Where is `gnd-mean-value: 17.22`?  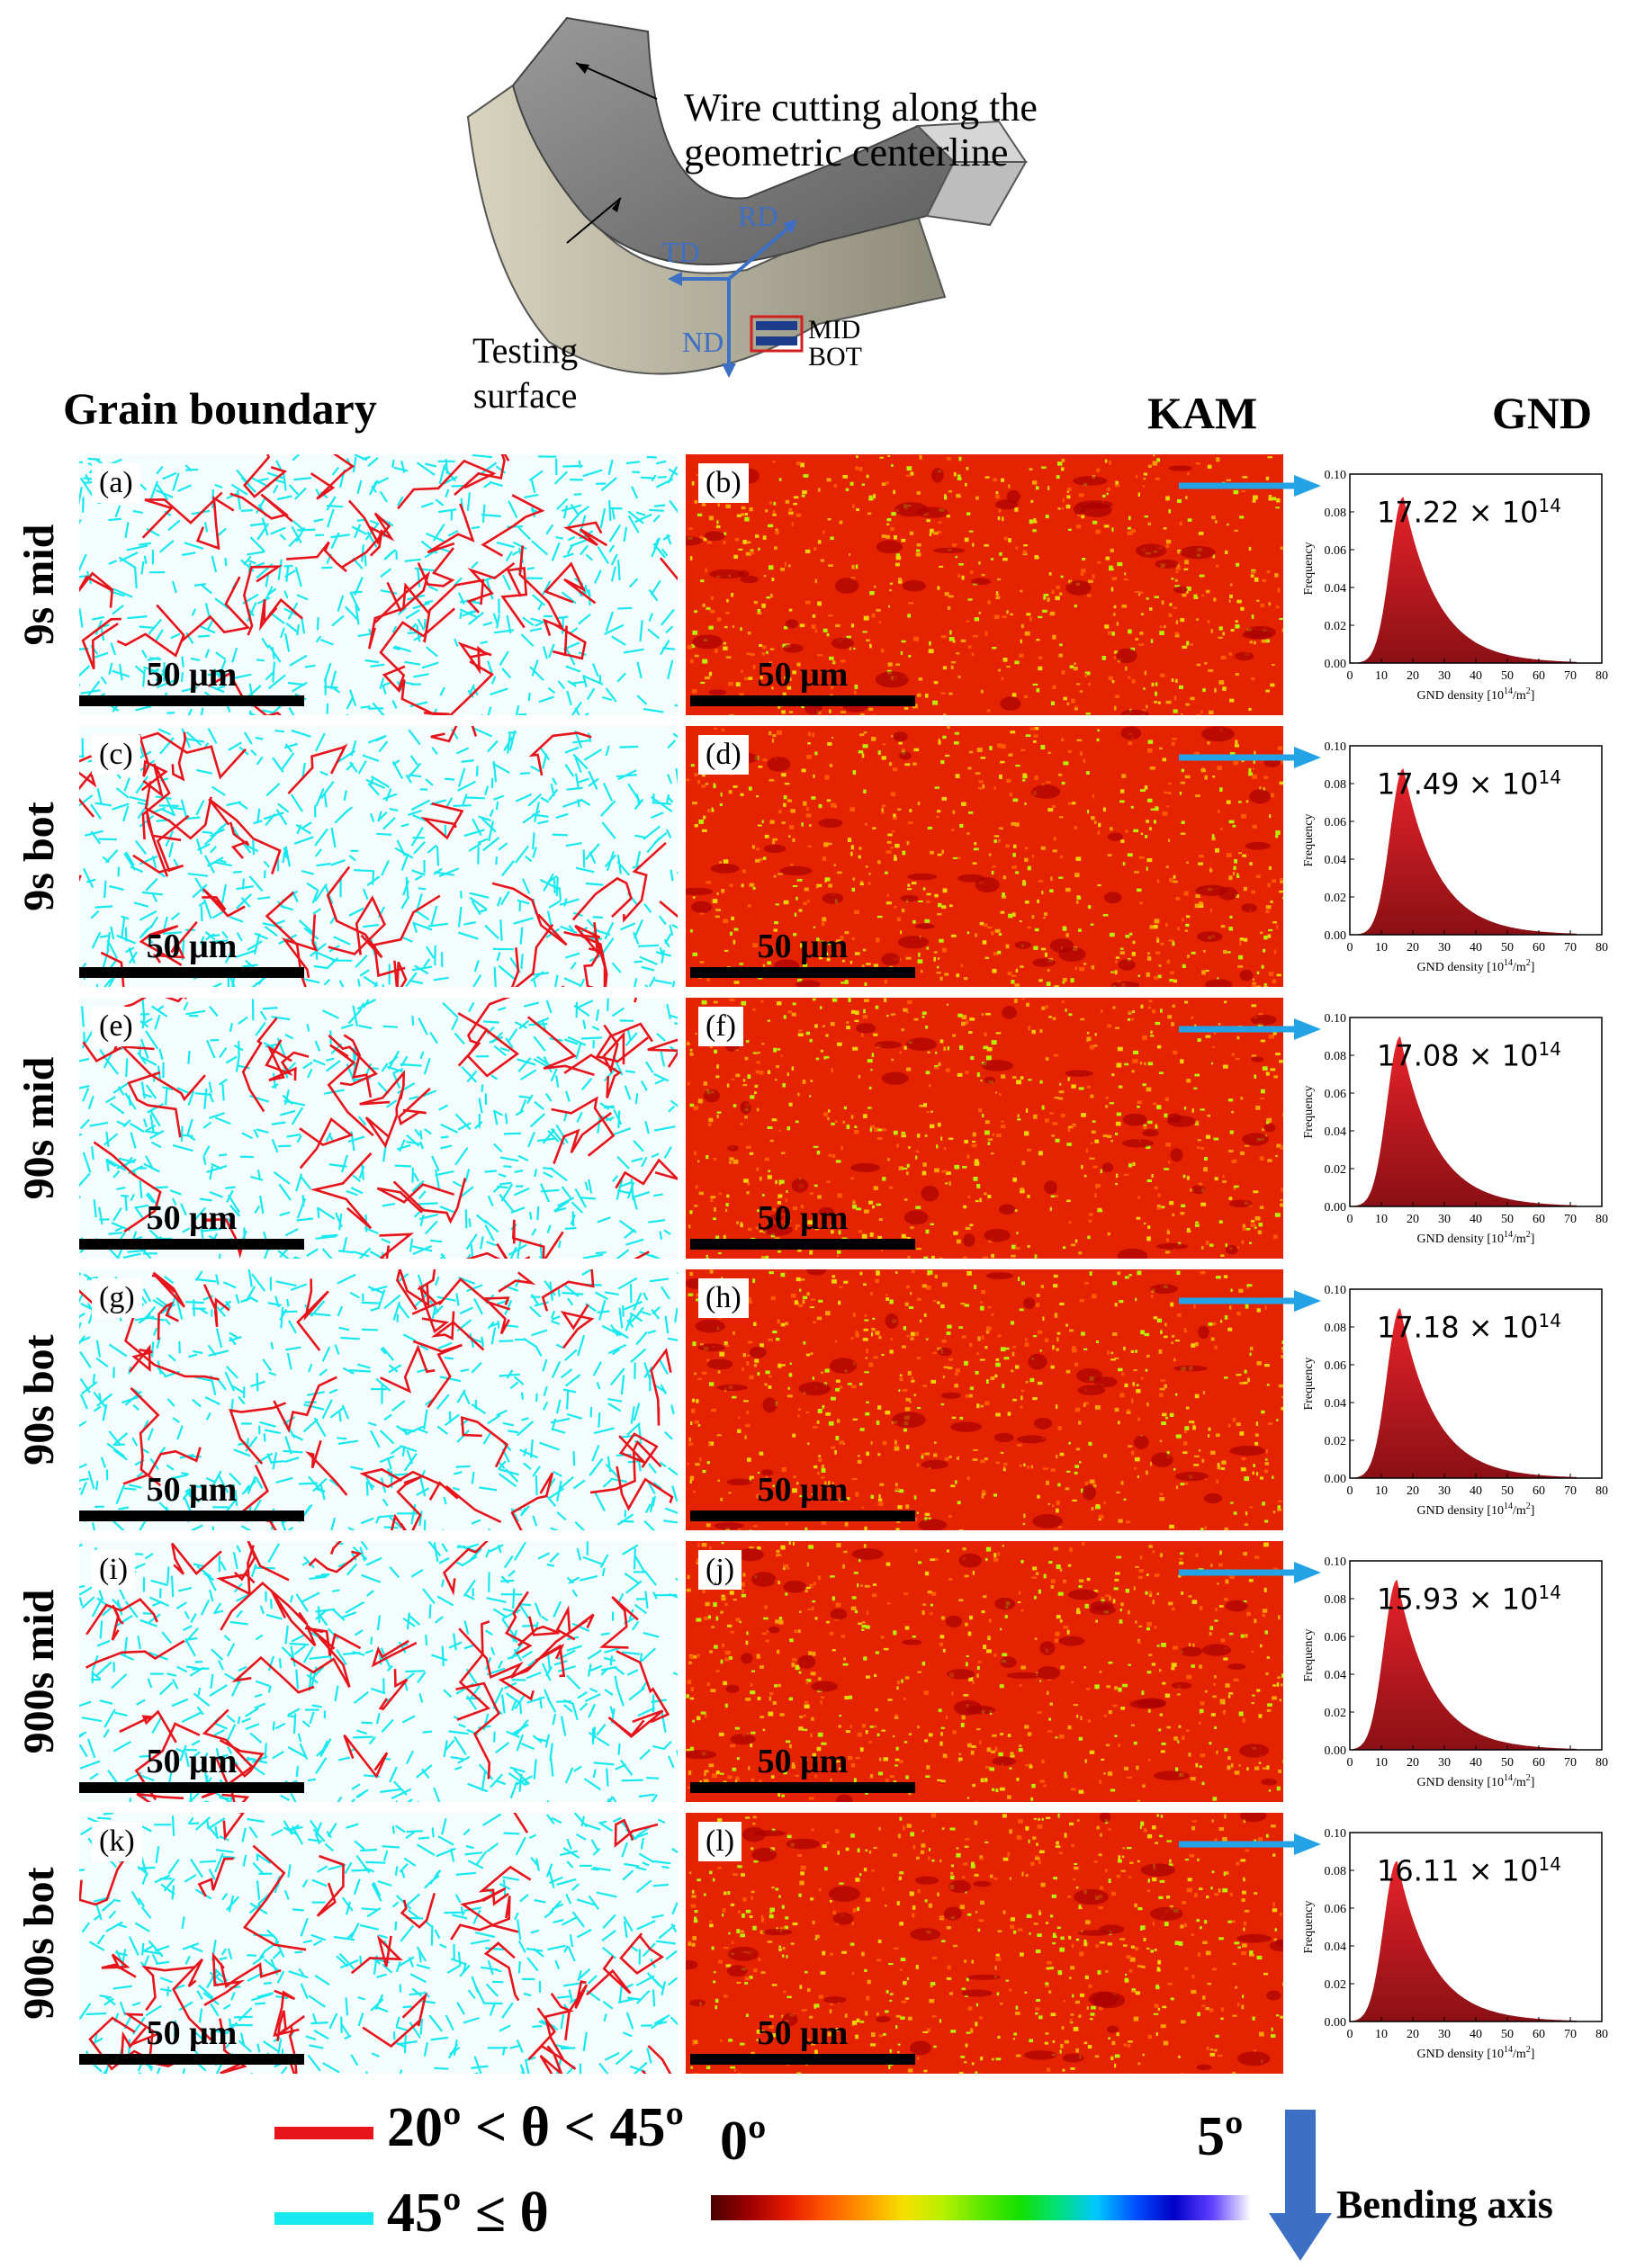
gnd-mean-value: 17.22 is located at coordinates (1418, 512).